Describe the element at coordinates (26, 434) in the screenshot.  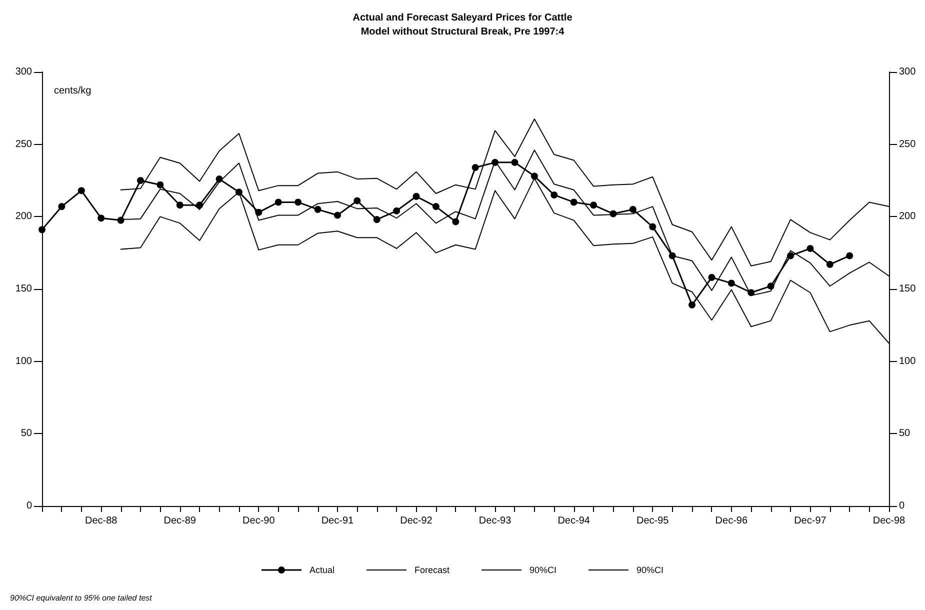
I see `y-tick-label: 50` at that location.